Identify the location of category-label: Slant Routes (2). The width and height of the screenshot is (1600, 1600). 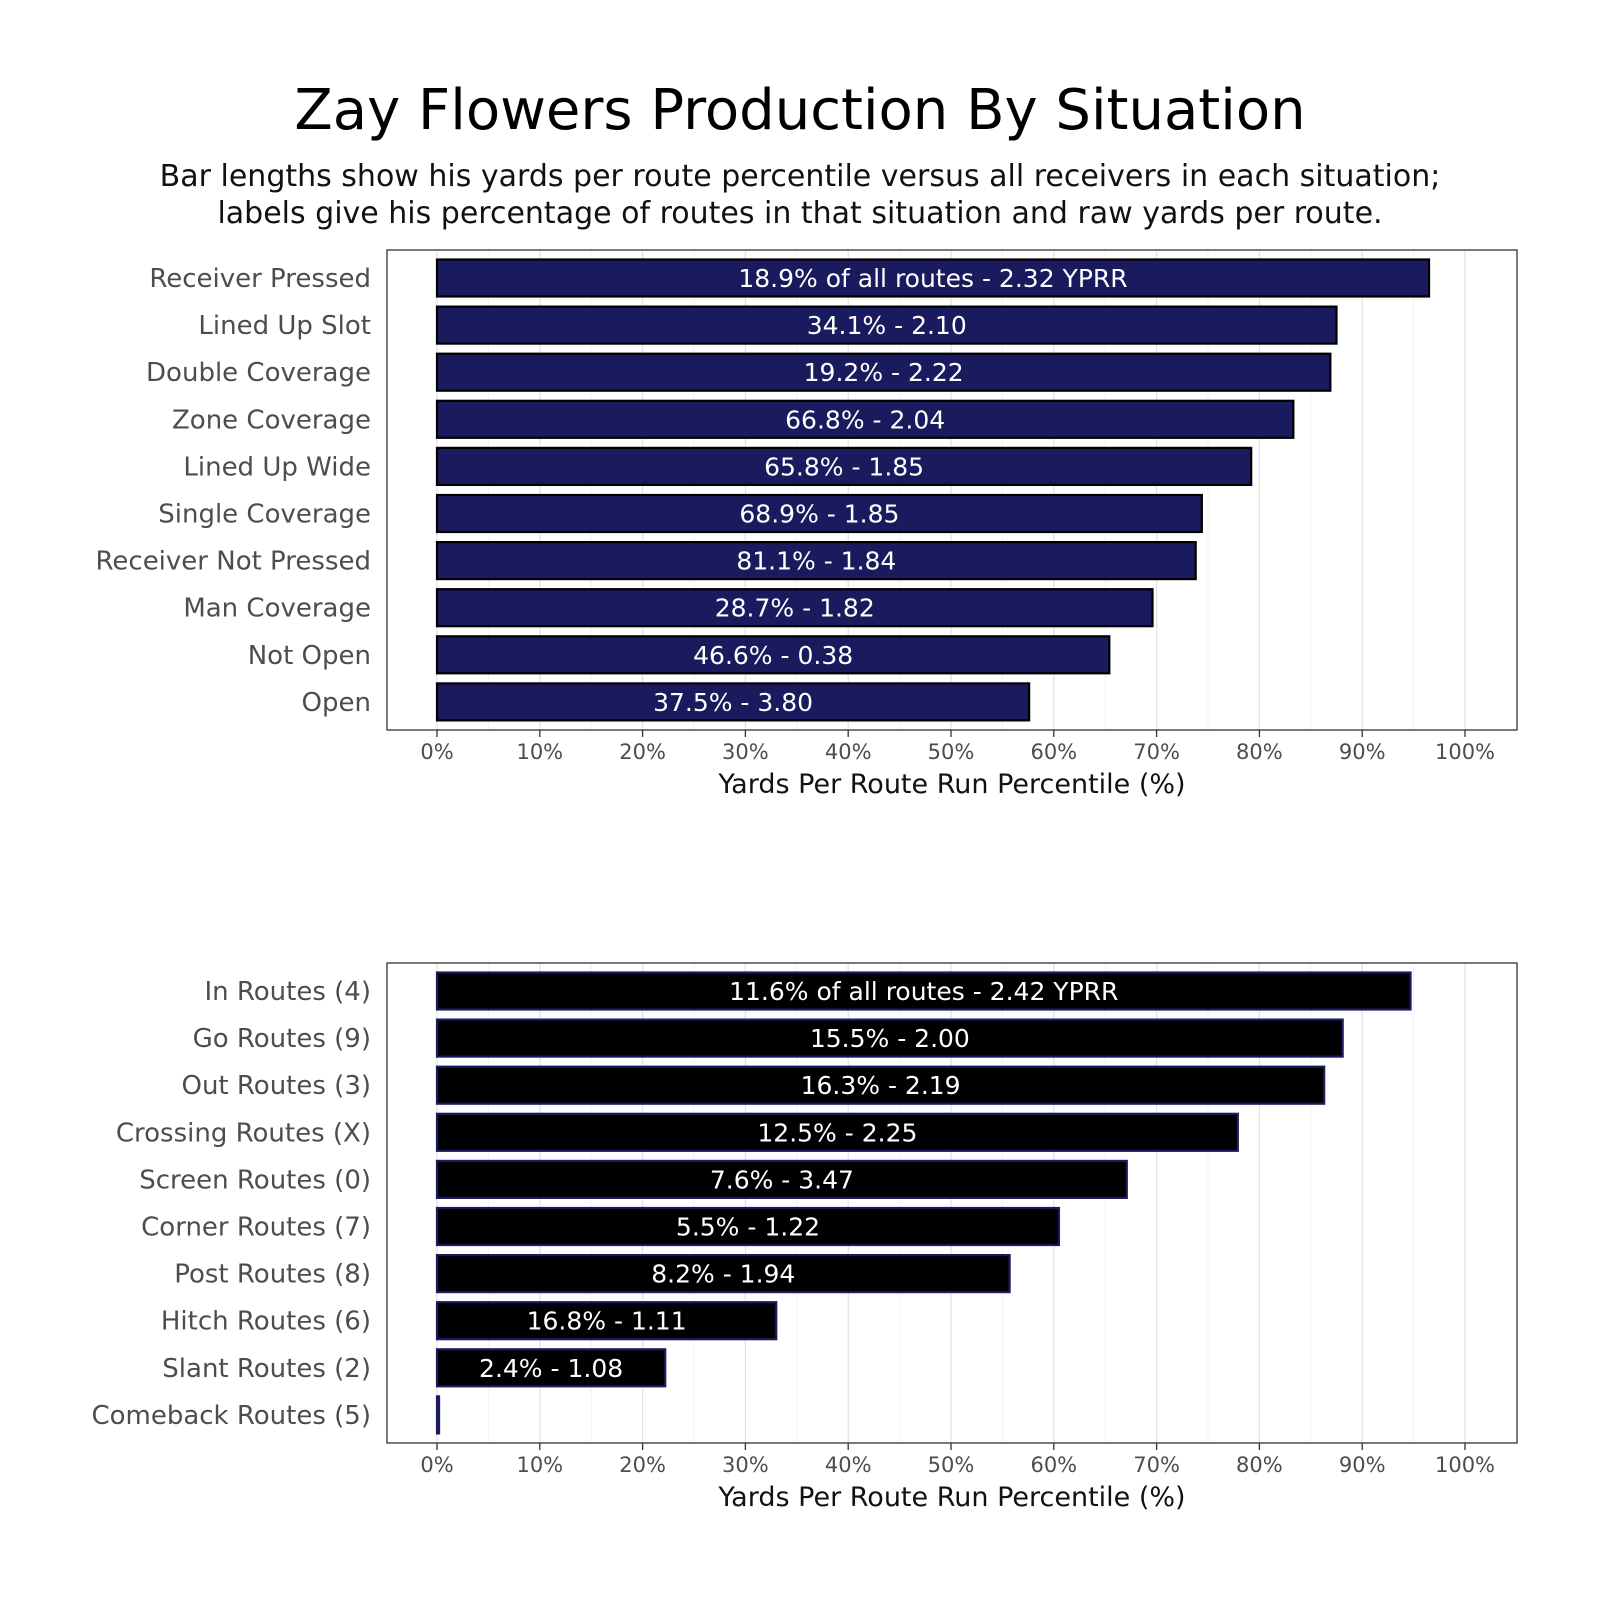
(266, 1369).